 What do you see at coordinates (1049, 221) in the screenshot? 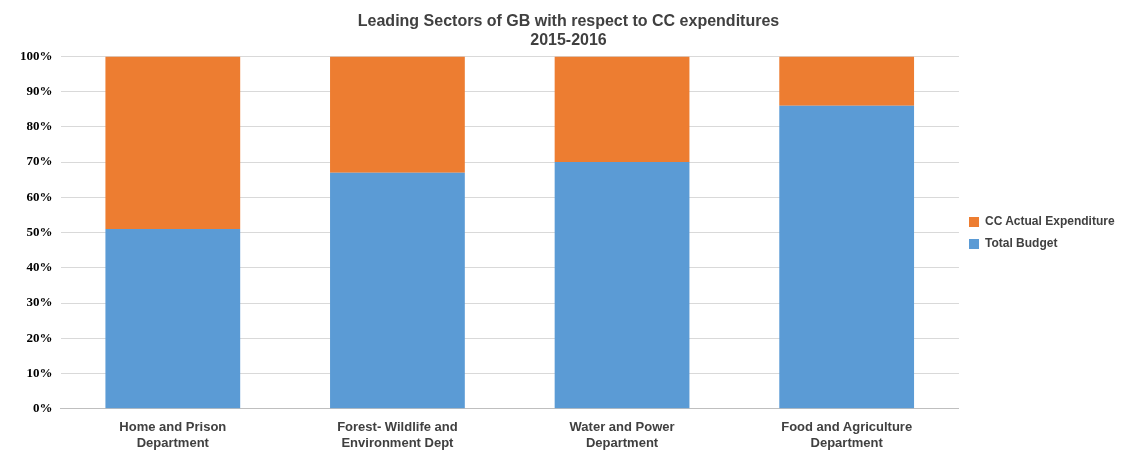
I see `legend-label: CC Actual Expenditure` at bounding box center [1049, 221].